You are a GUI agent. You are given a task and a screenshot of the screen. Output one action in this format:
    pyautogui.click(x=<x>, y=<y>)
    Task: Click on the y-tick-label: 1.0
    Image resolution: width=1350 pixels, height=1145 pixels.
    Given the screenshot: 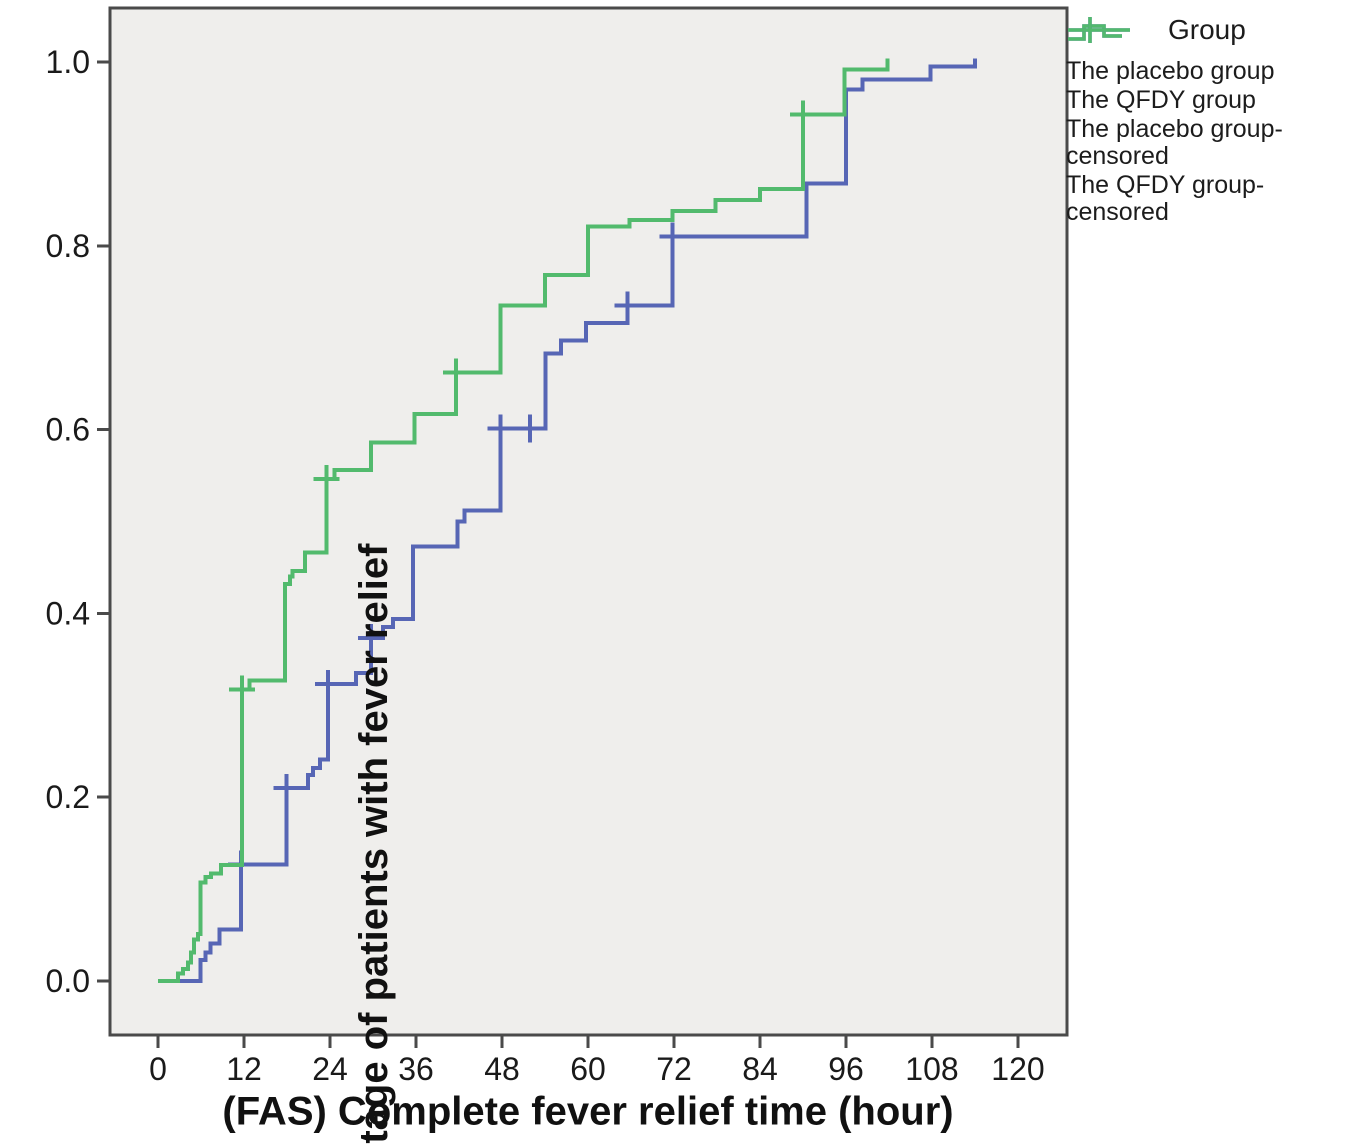 What is the action you would take?
    pyautogui.click(x=68, y=62)
    